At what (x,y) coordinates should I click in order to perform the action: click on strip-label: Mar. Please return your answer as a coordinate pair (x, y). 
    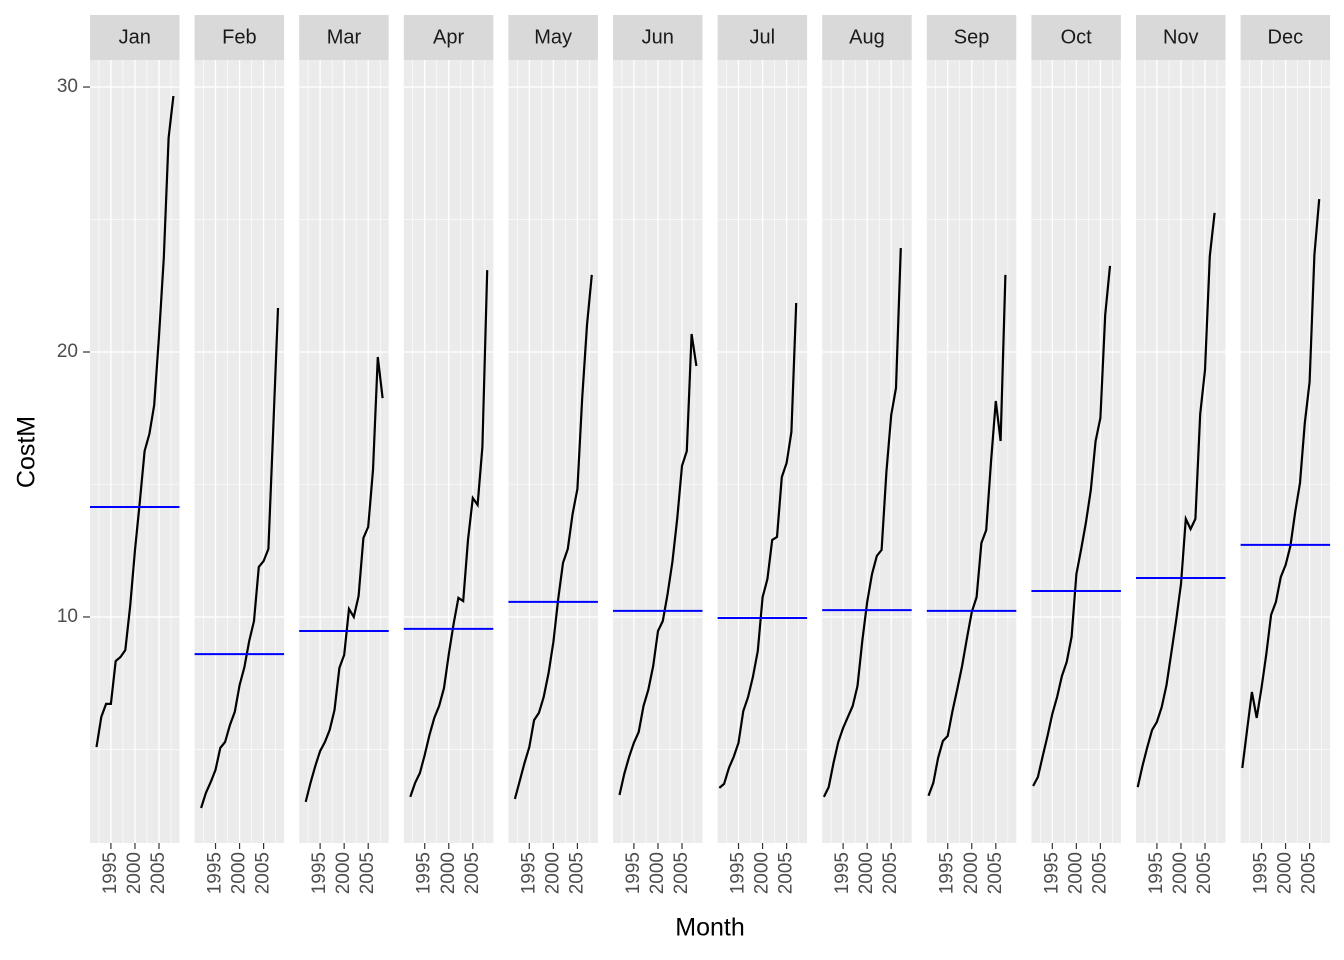
    Looking at the image, I should click on (344, 37).